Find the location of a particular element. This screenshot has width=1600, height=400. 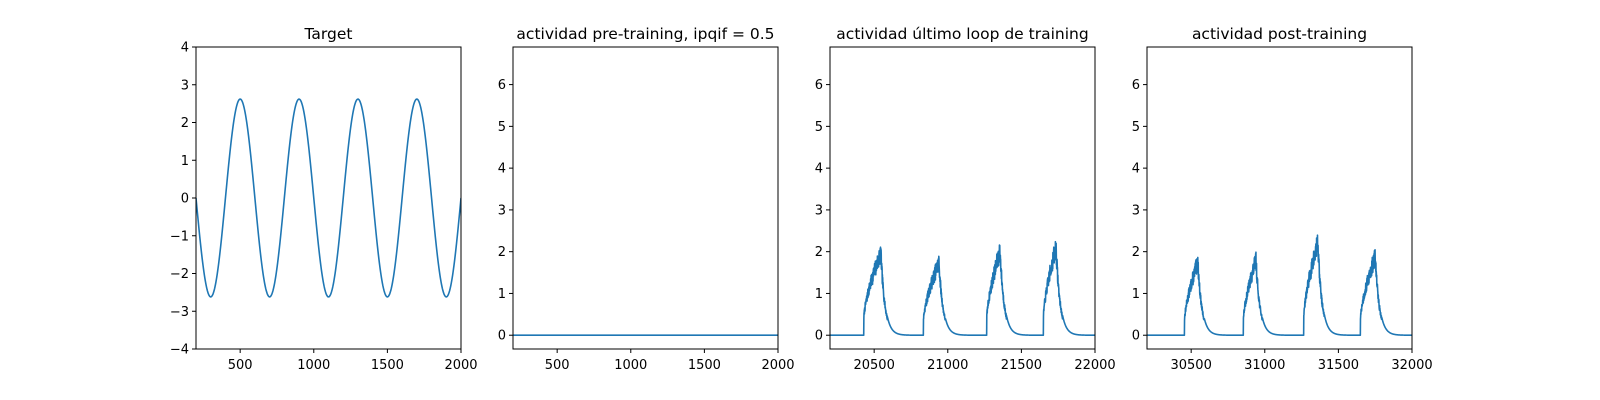

x-tick-label: 31000 is located at coordinates (1264, 365).